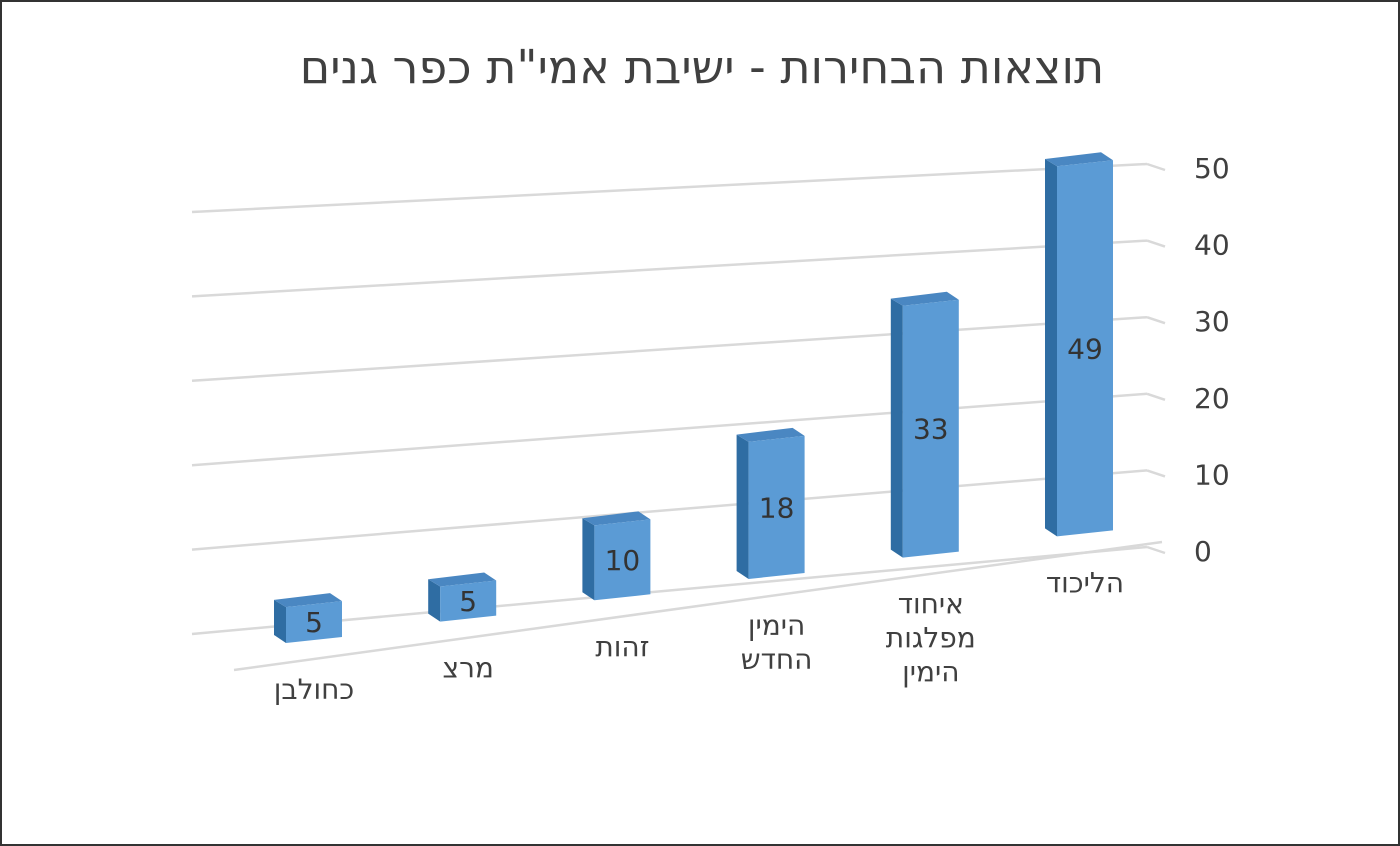 The height and width of the screenshot is (846, 1400). Describe the element at coordinates (314, 689) in the screenshot. I see `category-label: כחולבן` at that location.